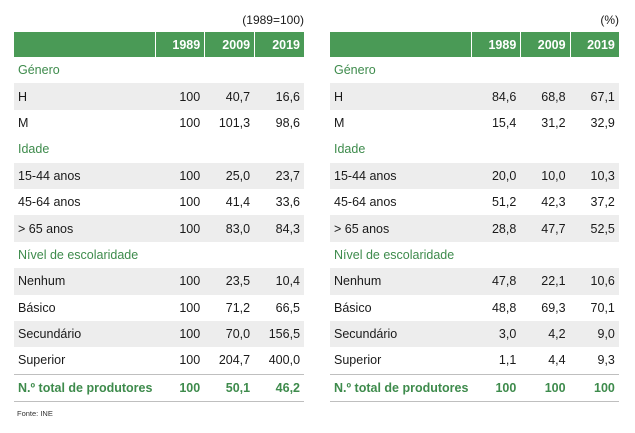 The height and width of the screenshot is (433, 635). I want to click on header-year-2009: 2009, so click(229, 44).